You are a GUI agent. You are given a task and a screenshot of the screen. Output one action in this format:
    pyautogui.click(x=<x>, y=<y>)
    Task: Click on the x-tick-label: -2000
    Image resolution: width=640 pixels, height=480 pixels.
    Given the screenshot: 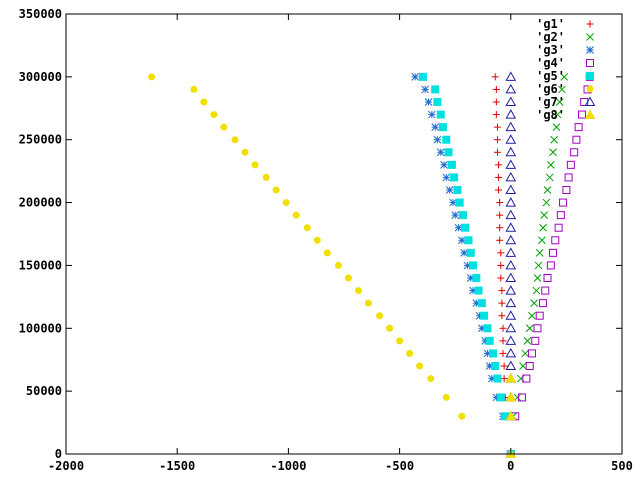 What is the action you would take?
    pyautogui.click(x=66, y=466)
    